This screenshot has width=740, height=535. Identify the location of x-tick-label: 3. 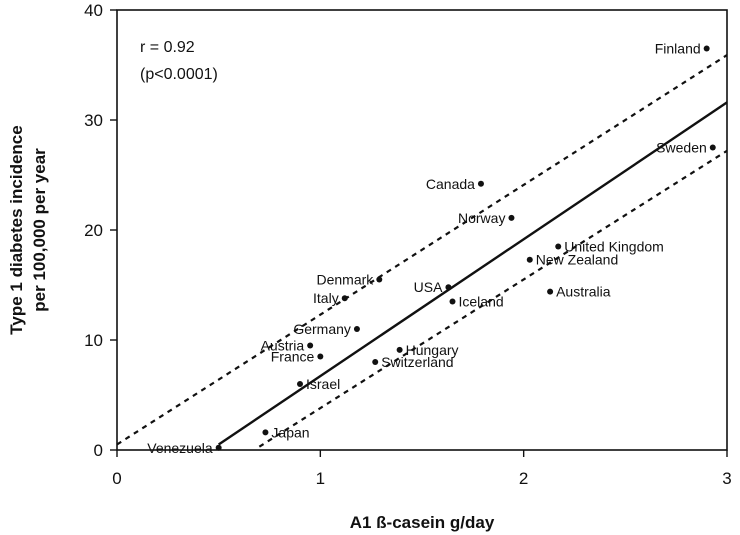
(726, 478).